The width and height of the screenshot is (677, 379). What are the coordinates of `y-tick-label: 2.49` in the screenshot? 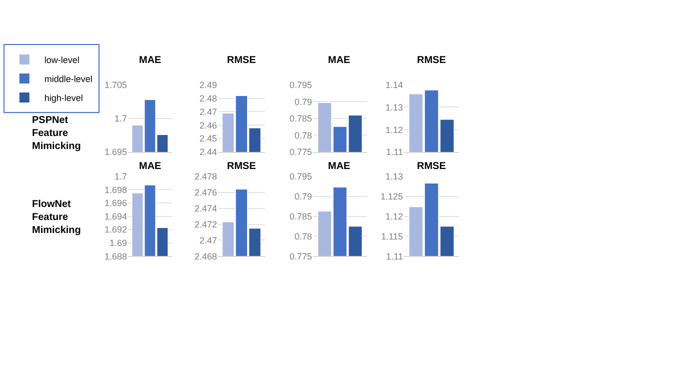 It's located at (208, 85).